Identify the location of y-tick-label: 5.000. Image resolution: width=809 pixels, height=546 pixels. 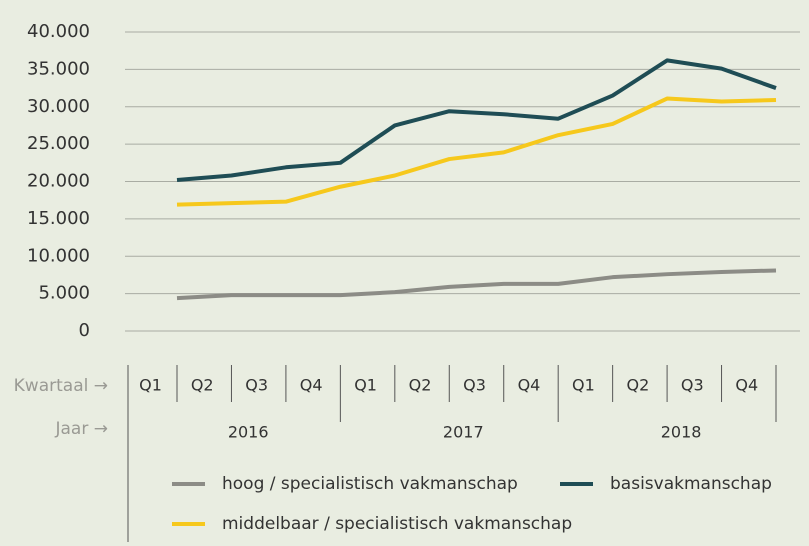
(64, 293).